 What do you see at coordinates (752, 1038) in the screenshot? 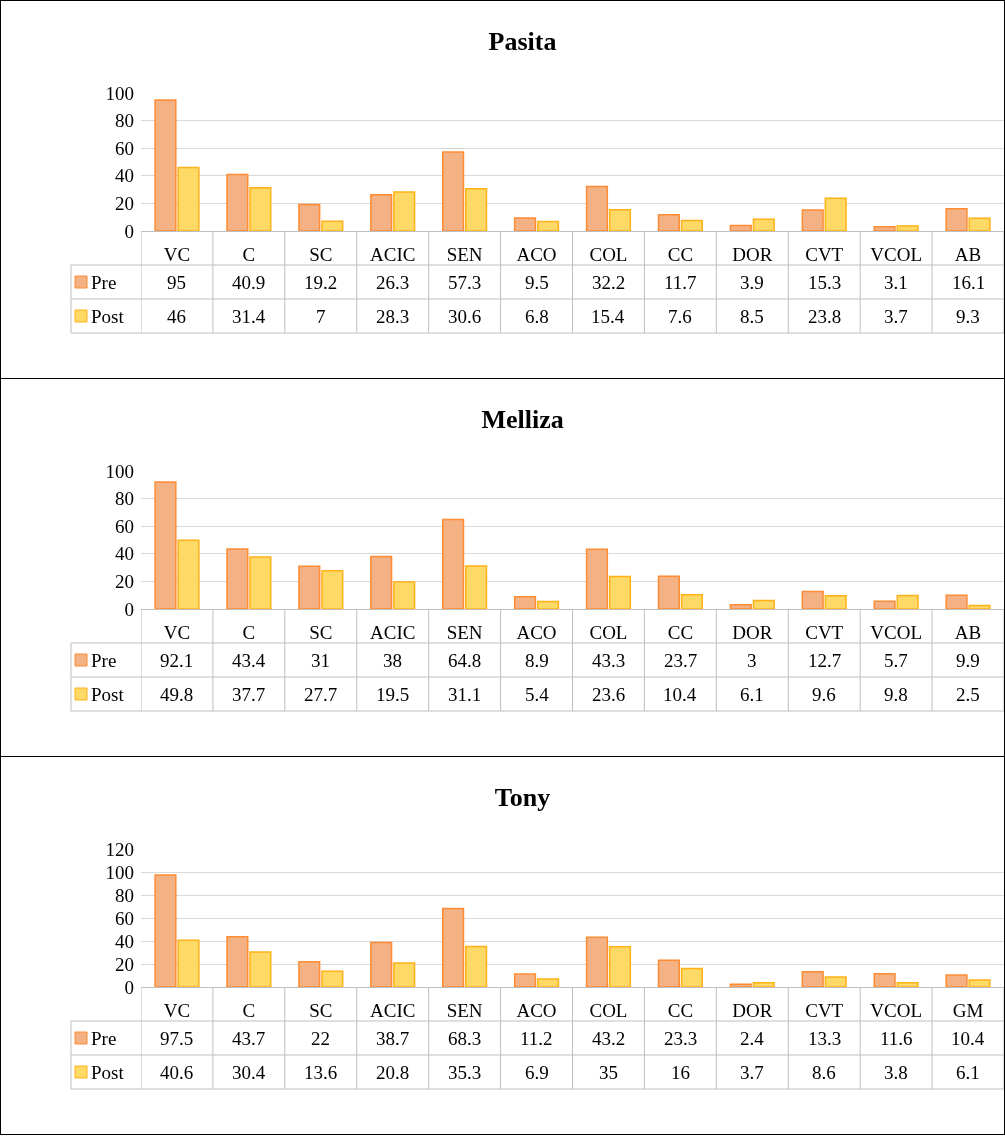
I see `data-label: 2.4` at bounding box center [752, 1038].